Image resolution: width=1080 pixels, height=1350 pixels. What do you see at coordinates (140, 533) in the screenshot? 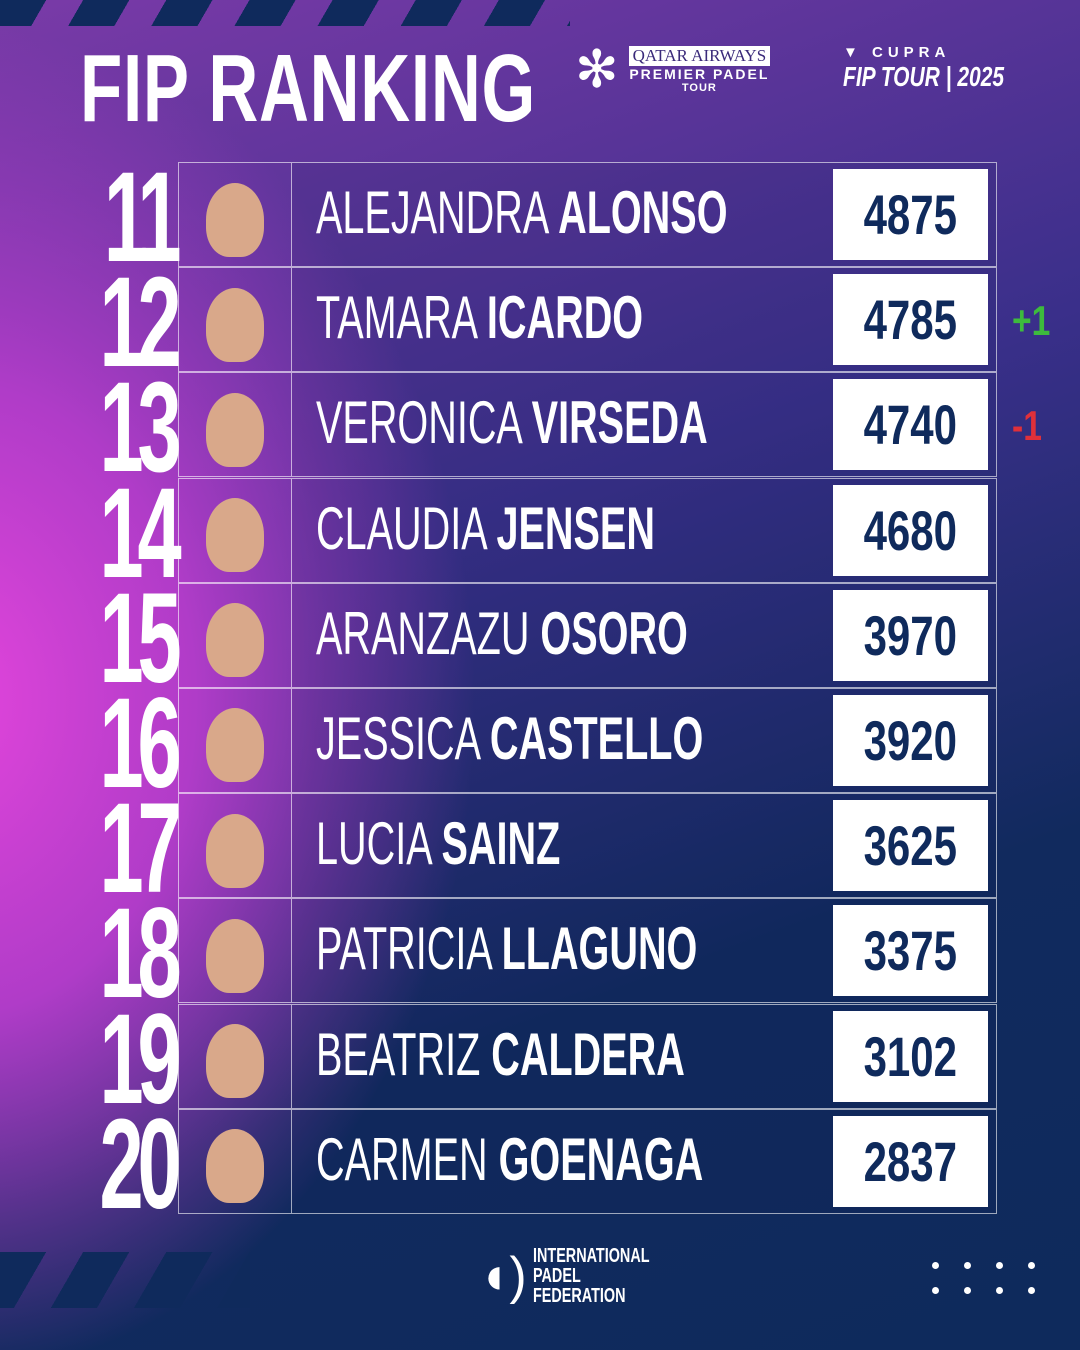
I see `rank-number: 14` at bounding box center [140, 533].